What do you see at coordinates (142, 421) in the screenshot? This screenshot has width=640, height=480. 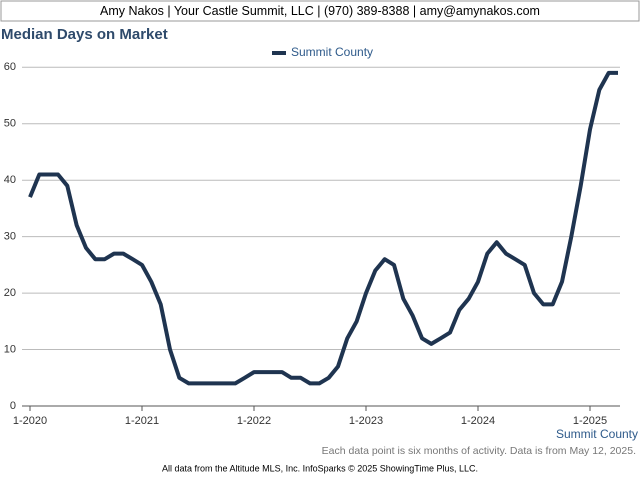 I see `x-tick-label: 1-2021` at bounding box center [142, 421].